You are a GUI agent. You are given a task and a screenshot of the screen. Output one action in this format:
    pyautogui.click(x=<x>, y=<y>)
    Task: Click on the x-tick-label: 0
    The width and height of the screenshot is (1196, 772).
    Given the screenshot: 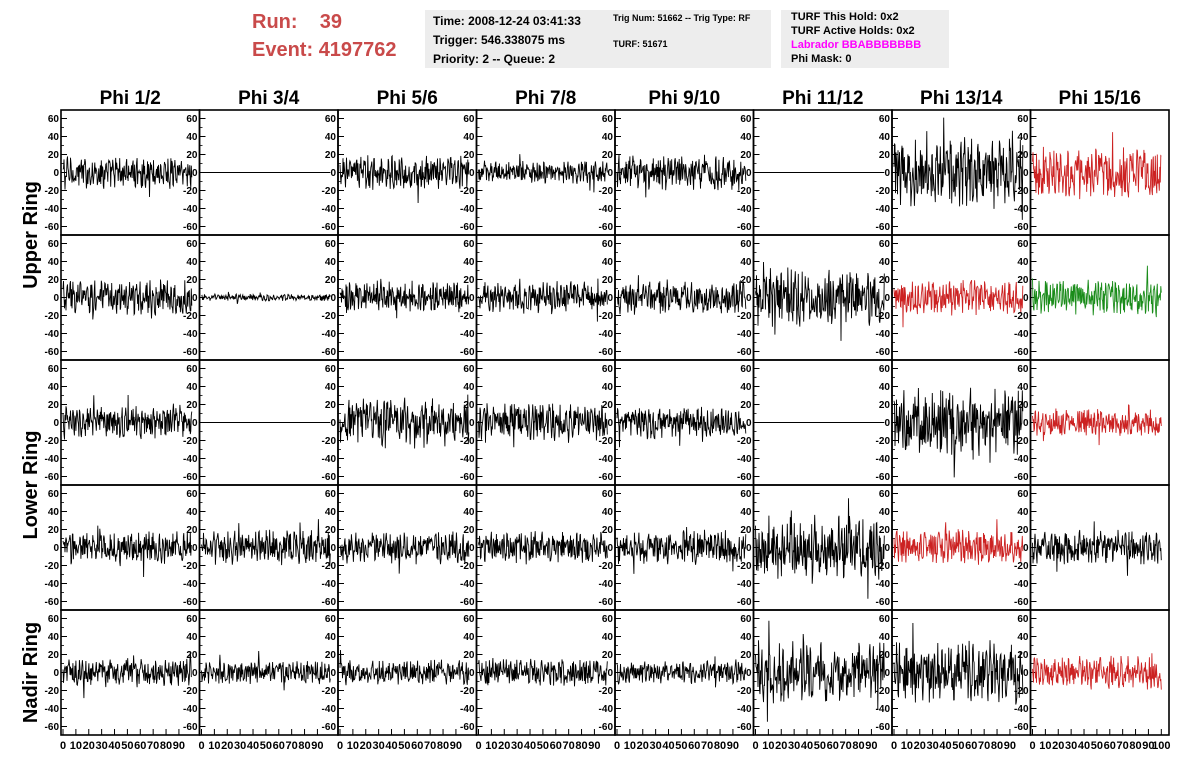 What is the action you would take?
    pyautogui.click(x=894, y=746)
    